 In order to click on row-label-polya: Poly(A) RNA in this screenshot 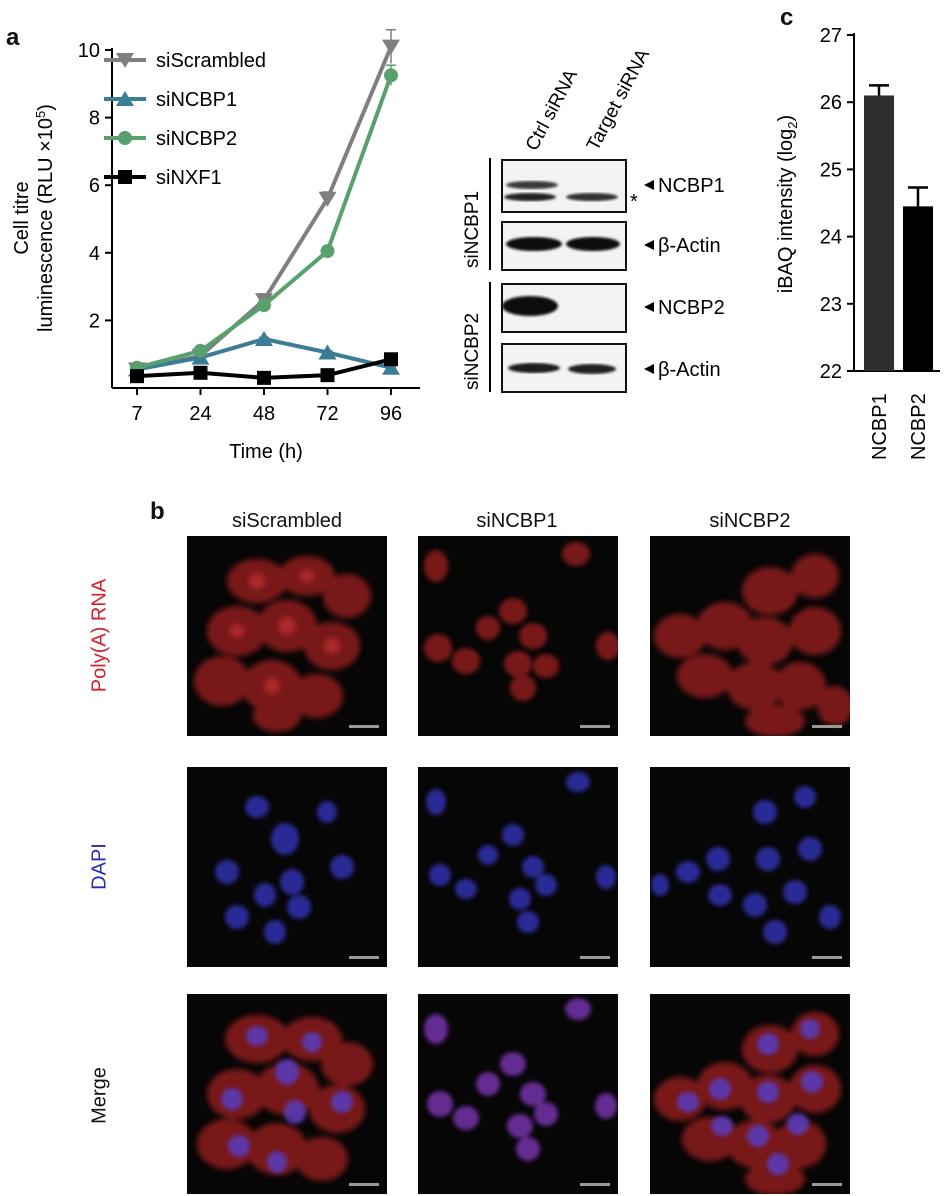, I will do `click(99, 635)`.